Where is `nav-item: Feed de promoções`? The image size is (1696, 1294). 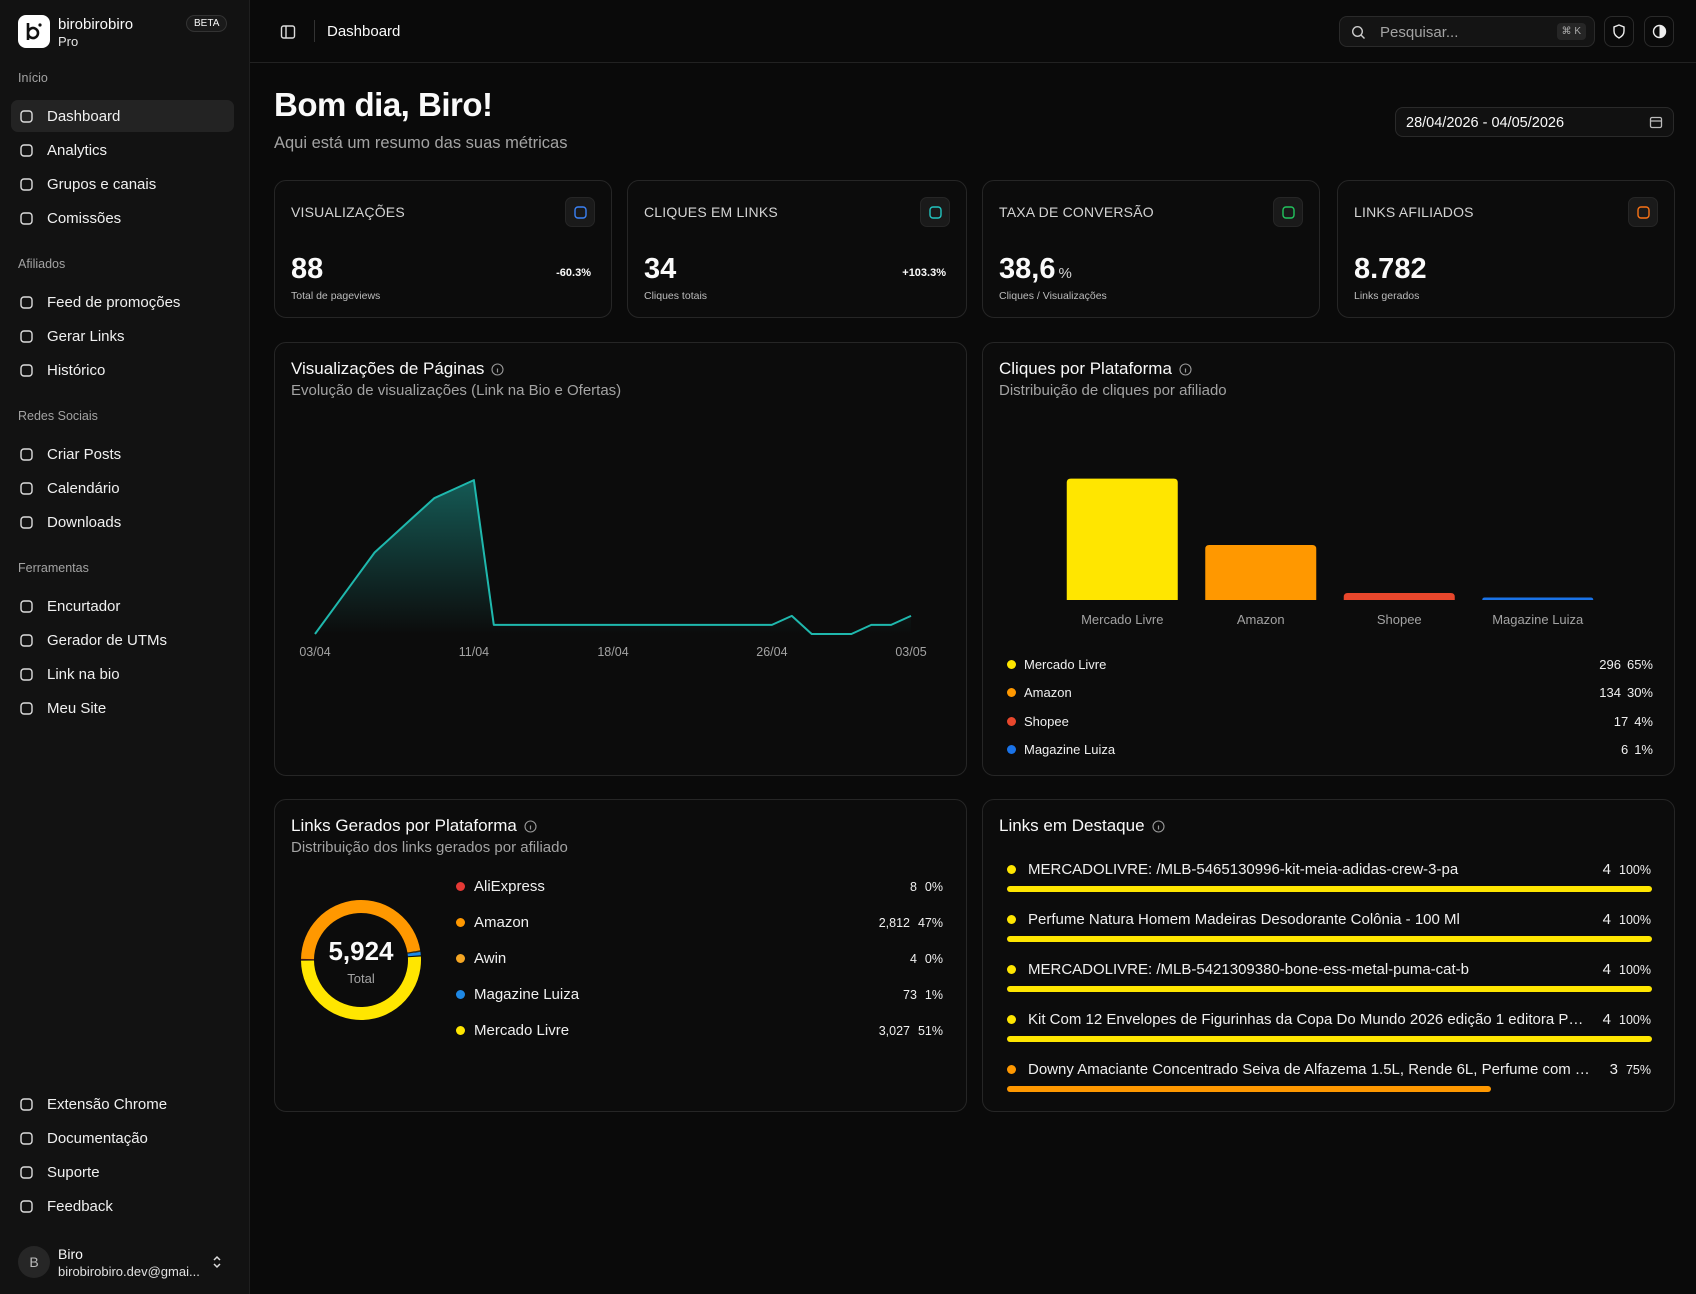 nav-item: Feed de promoções is located at coordinates (122, 302).